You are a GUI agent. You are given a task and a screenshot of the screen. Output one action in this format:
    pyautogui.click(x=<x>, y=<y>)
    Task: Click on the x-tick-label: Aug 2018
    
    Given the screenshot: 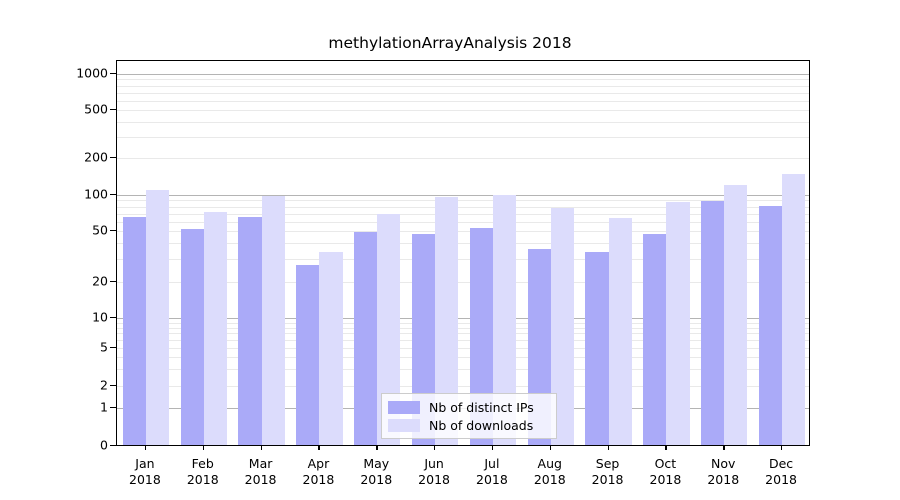 What is the action you would take?
    pyautogui.click(x=550, y=471)
    